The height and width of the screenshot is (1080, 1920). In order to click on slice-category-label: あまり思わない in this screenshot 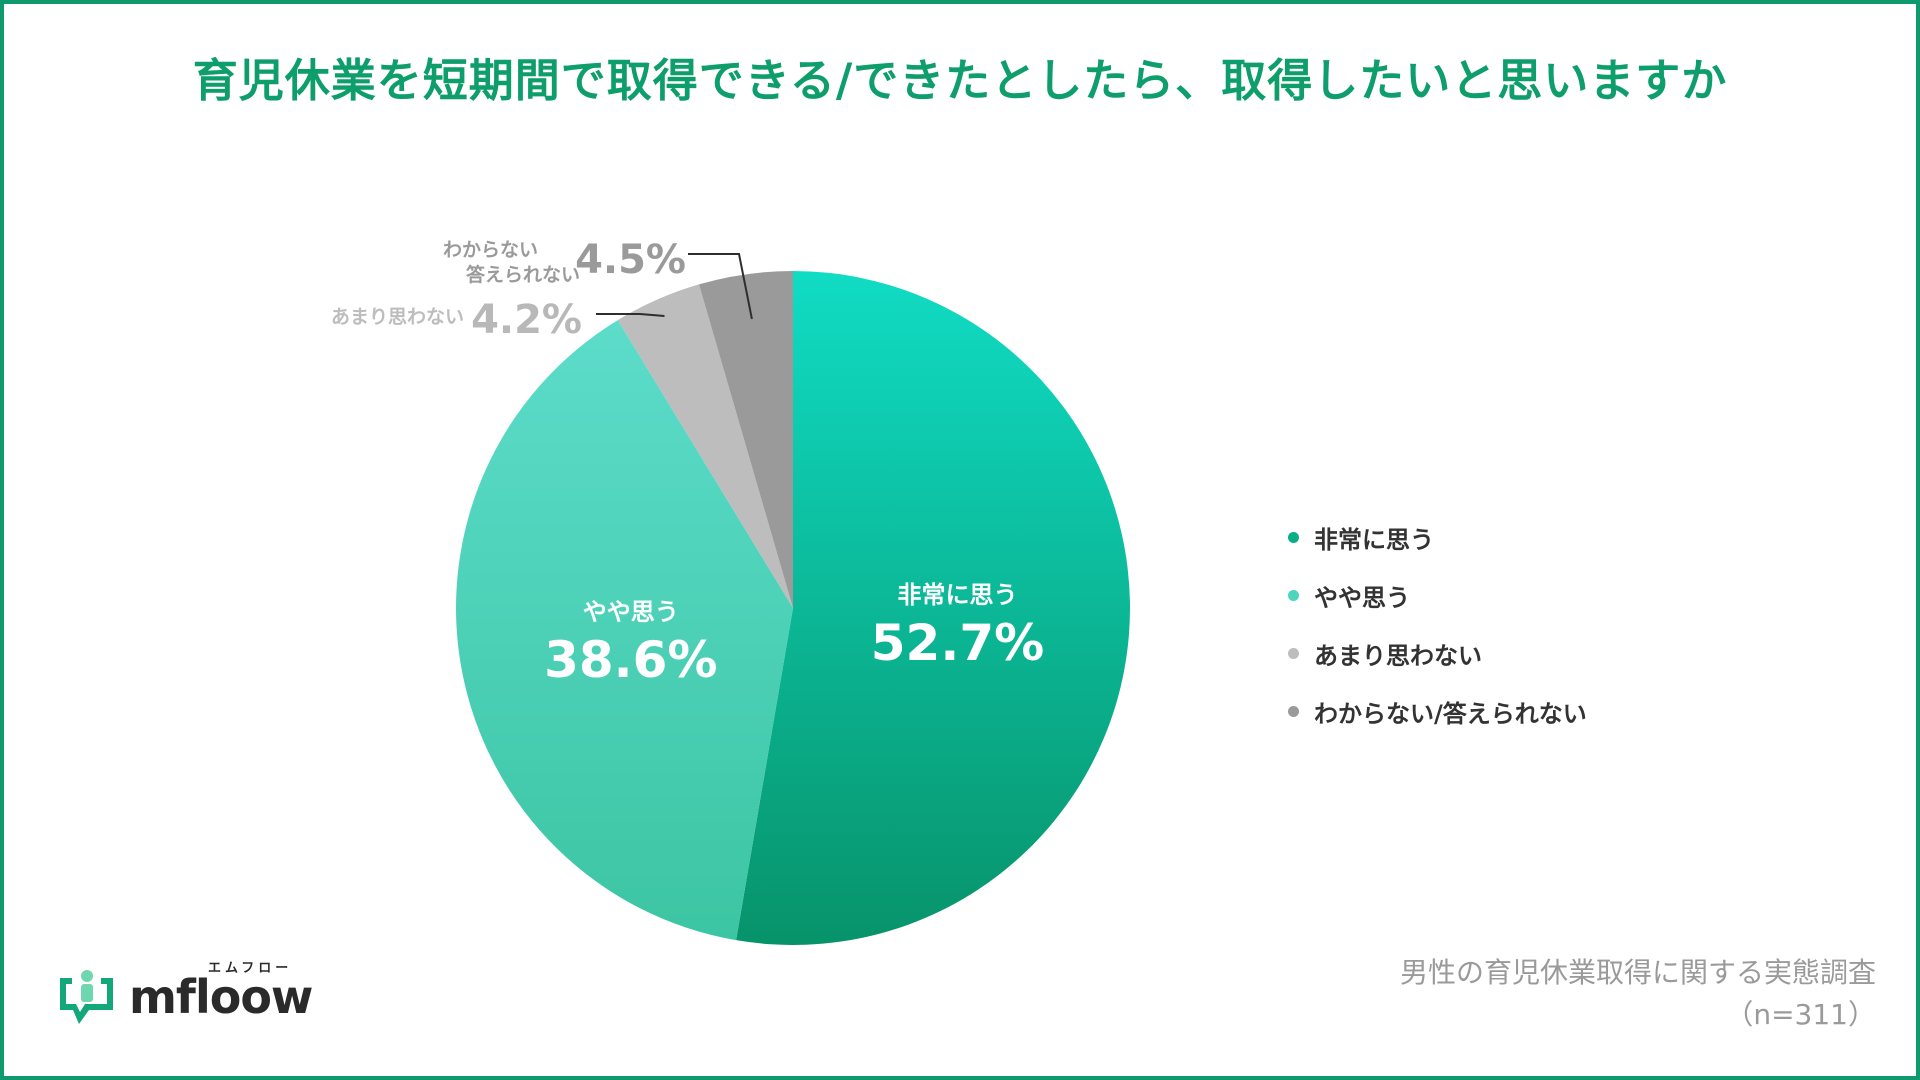, I will do `click(397, 317)`.